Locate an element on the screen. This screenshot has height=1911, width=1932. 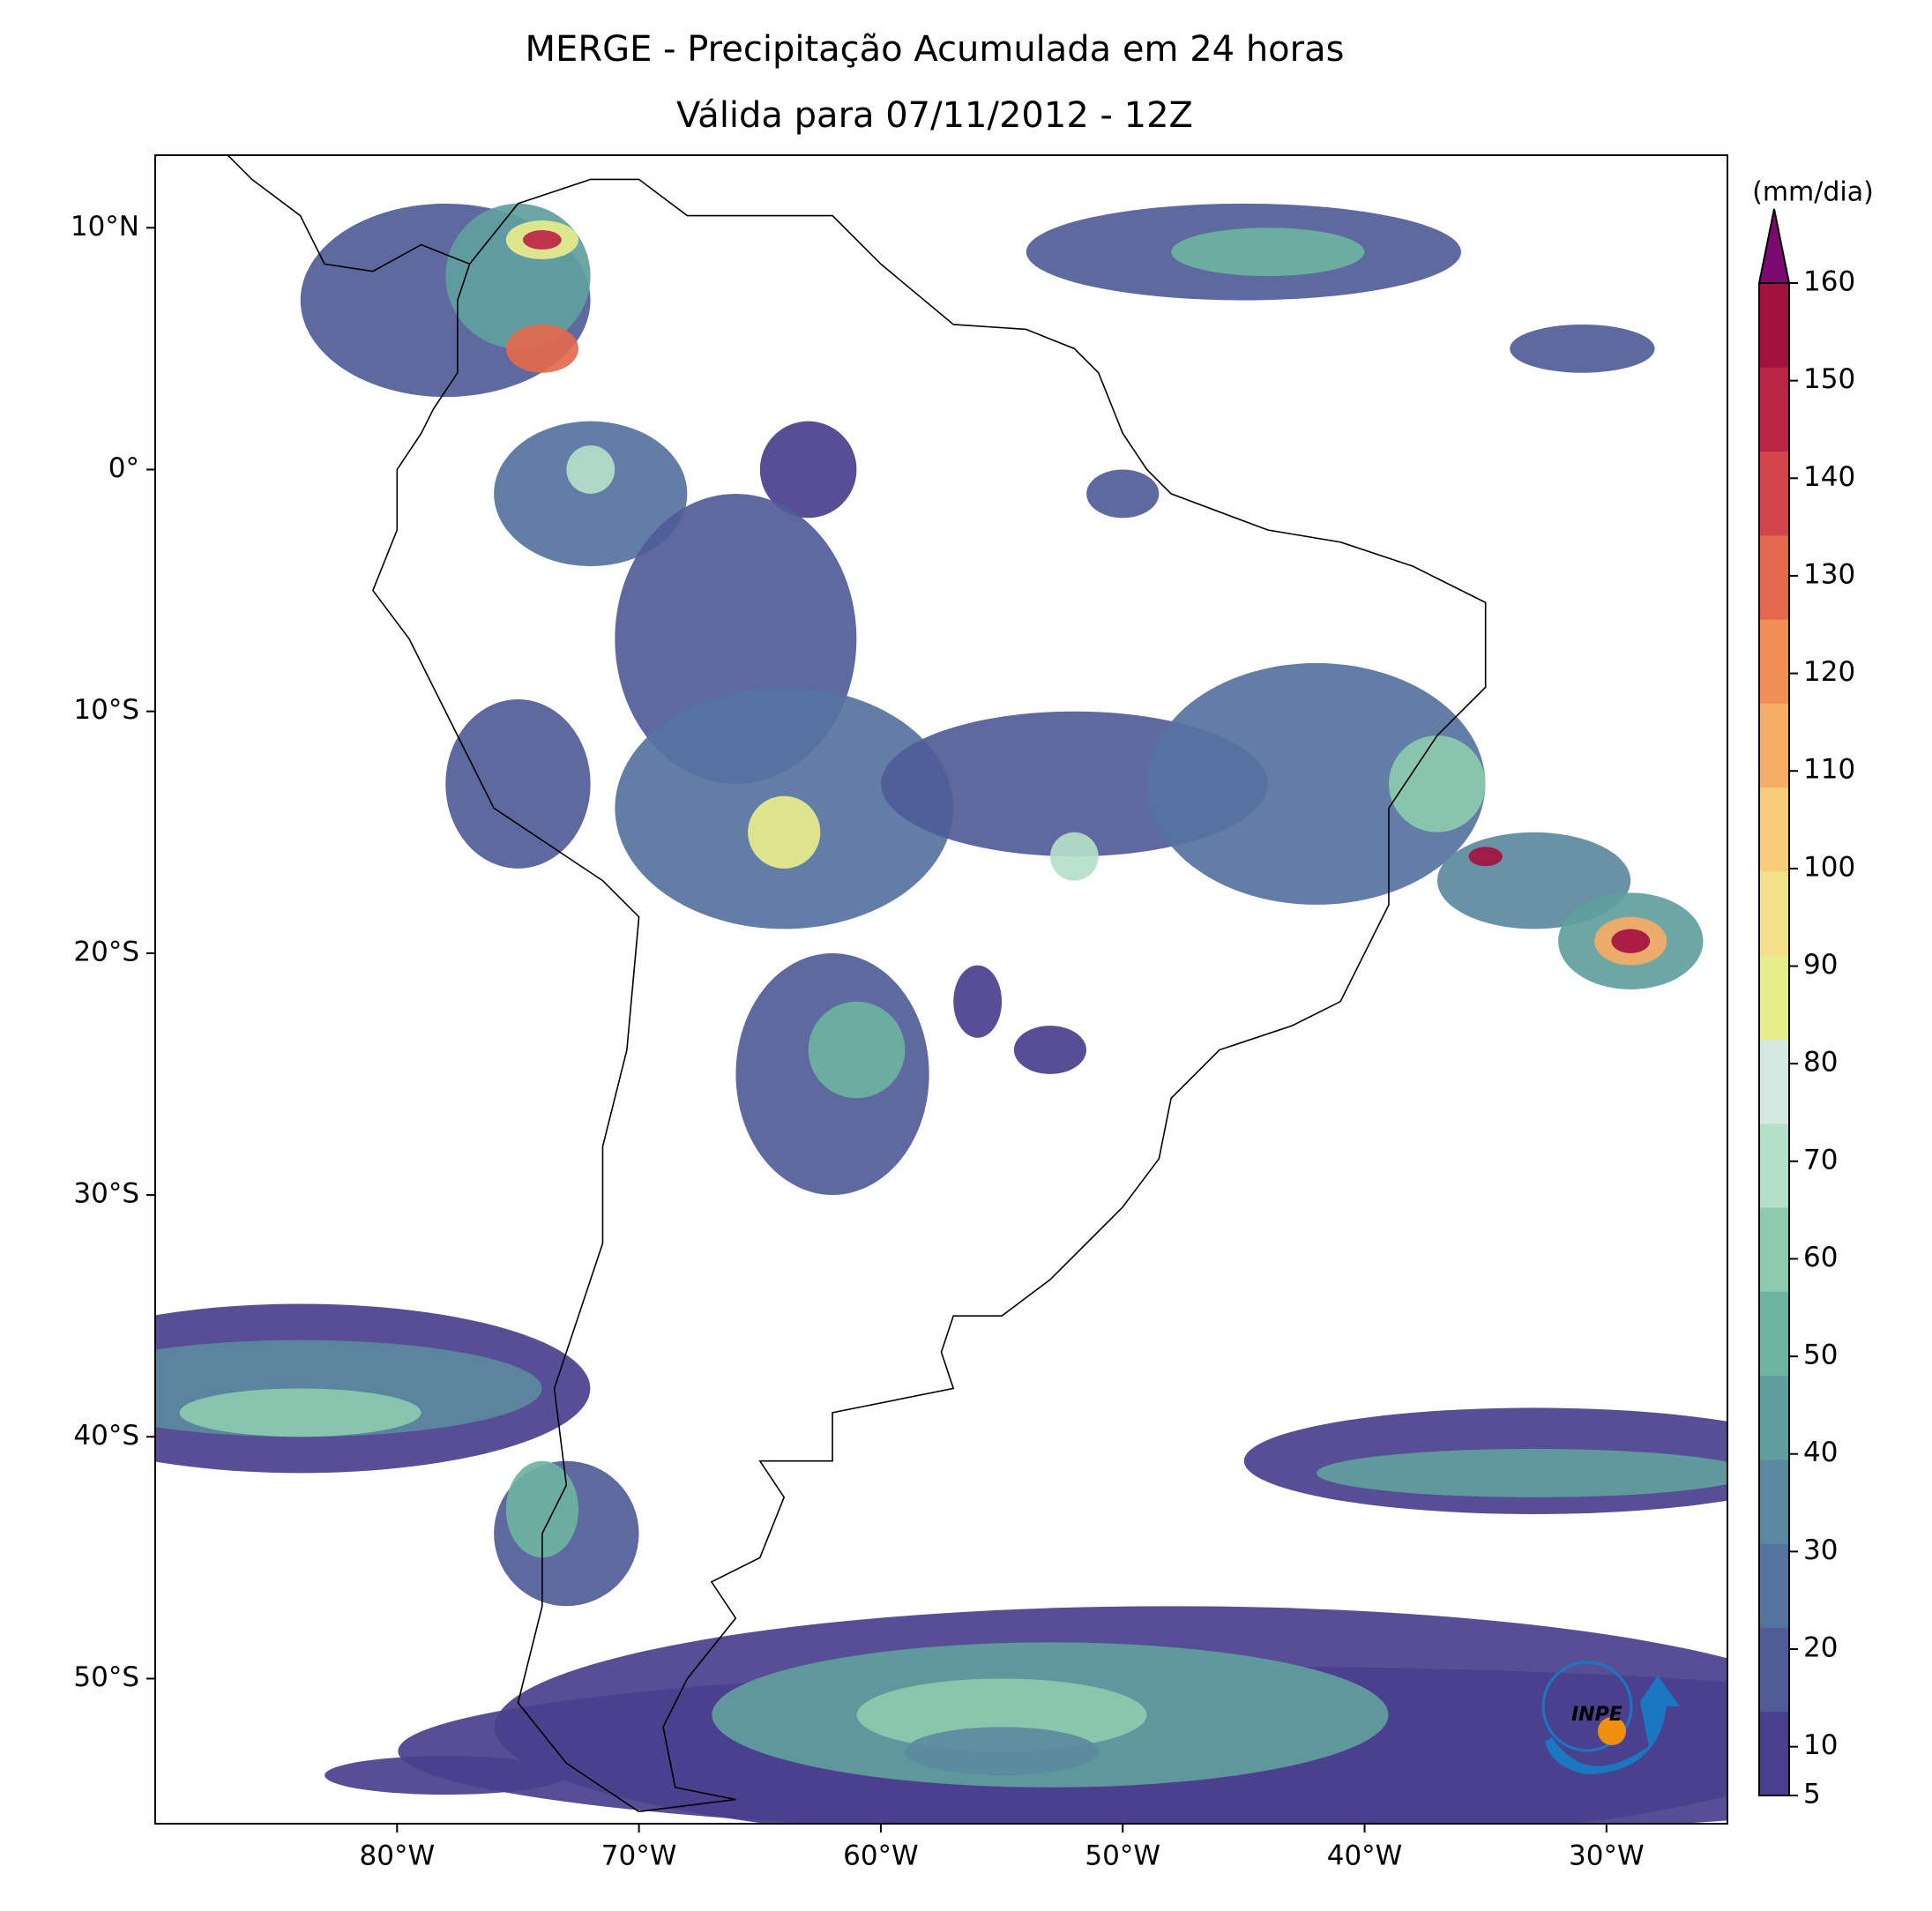
colorbar-tick-label: 160 is located at coordinates (1829, 282).